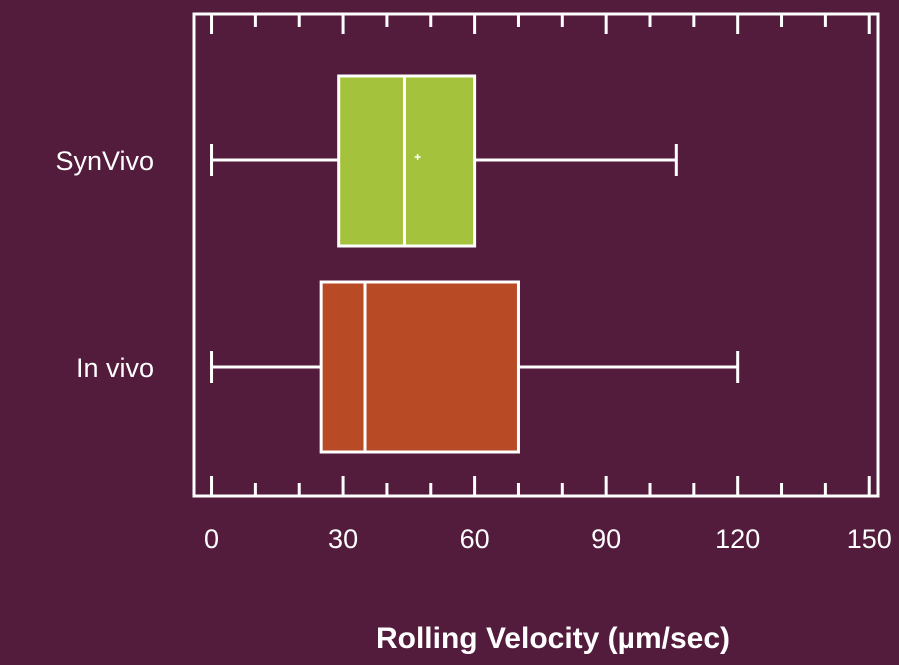 Image resolution: width=899 pixels, height=665 pixels. Describe the element at coordinates (606, 539) in the screenshot. I see `x-tick-label: 90` at that location.